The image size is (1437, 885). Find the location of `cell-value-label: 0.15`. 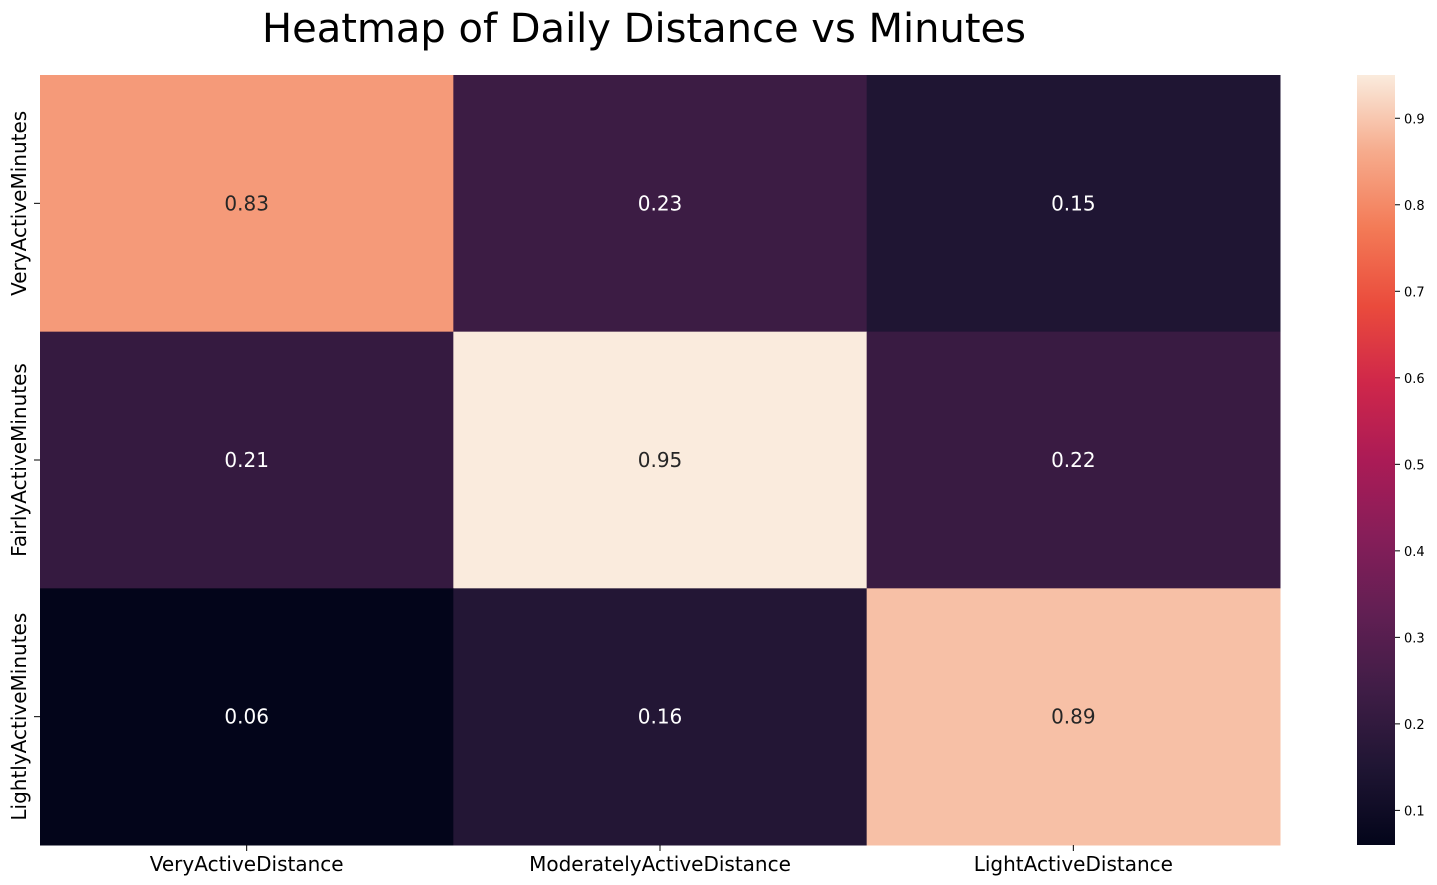

cell-value-label: 0.15 is located at coordinates (1073, 203).